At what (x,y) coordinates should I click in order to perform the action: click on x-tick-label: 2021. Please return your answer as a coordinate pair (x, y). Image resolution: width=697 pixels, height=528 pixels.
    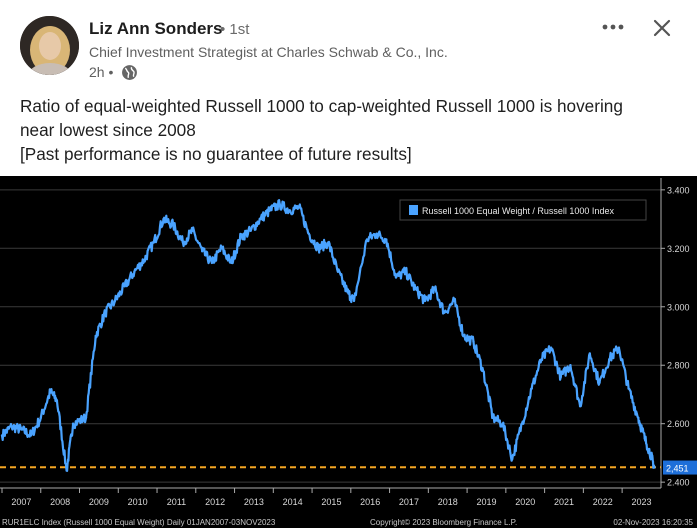
    Looking at the image, I should click on (564, 502).